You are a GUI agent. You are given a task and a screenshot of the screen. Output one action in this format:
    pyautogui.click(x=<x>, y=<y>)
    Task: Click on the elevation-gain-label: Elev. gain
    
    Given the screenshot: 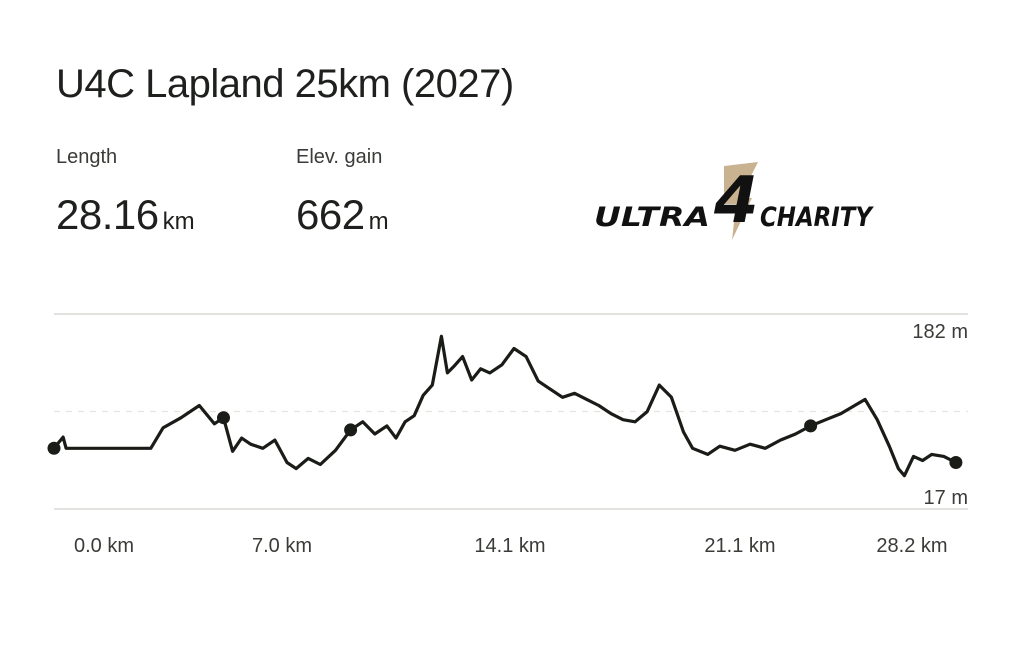 What is the action you would take?
    pyautogui.click(x=339, y=157)
    